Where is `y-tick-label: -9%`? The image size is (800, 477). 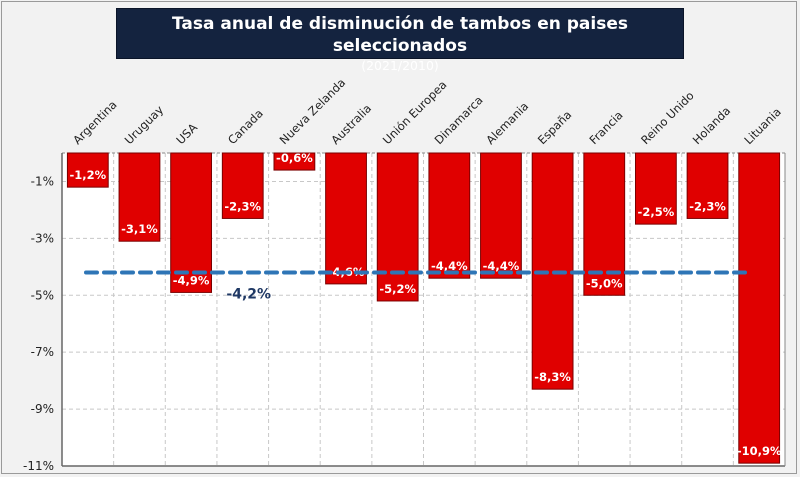
y-tick-label: -9% is located at coordinates (42, 409).